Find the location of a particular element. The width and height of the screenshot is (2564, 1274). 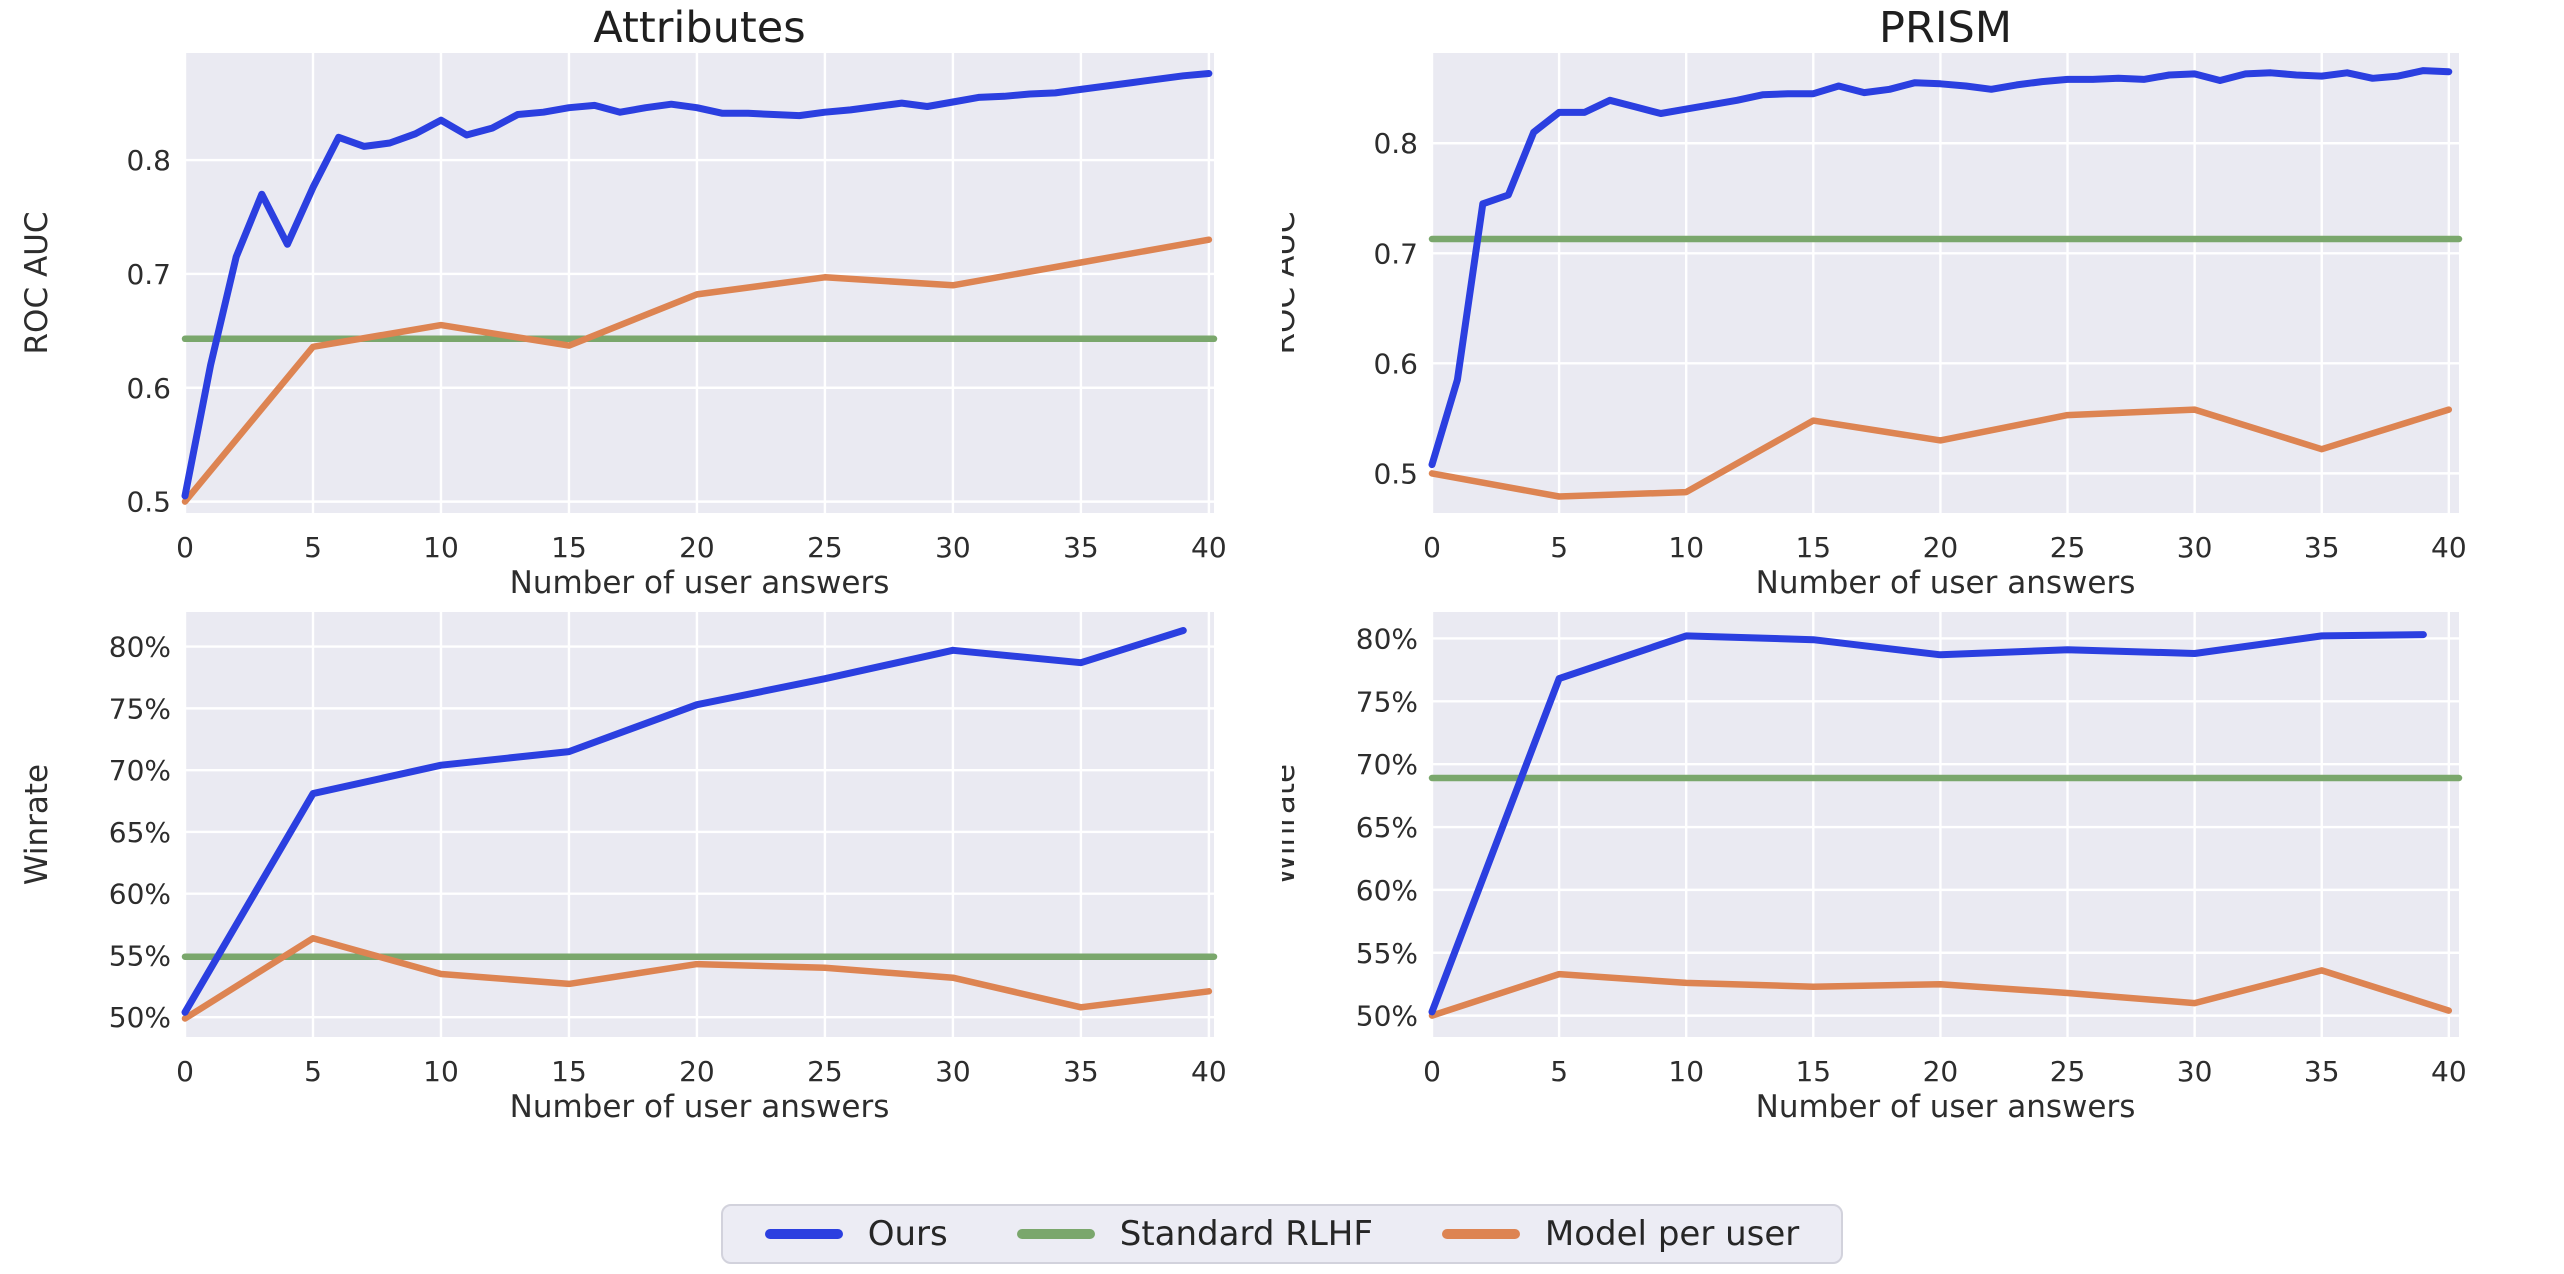

legend-label: Ours is located at coordinates (907, 1234).